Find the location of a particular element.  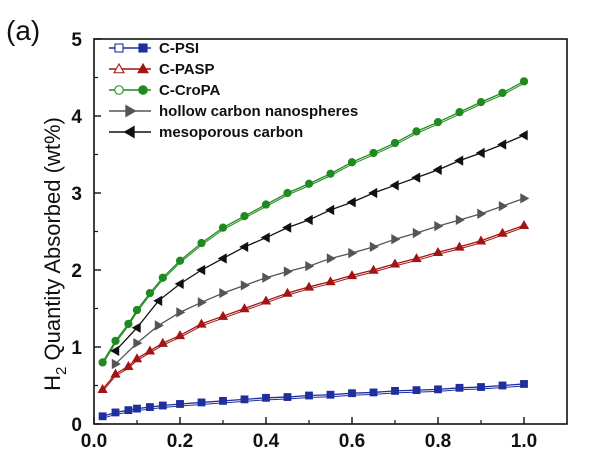

y-tick-label: 1 is located at coordinates (76, 348).